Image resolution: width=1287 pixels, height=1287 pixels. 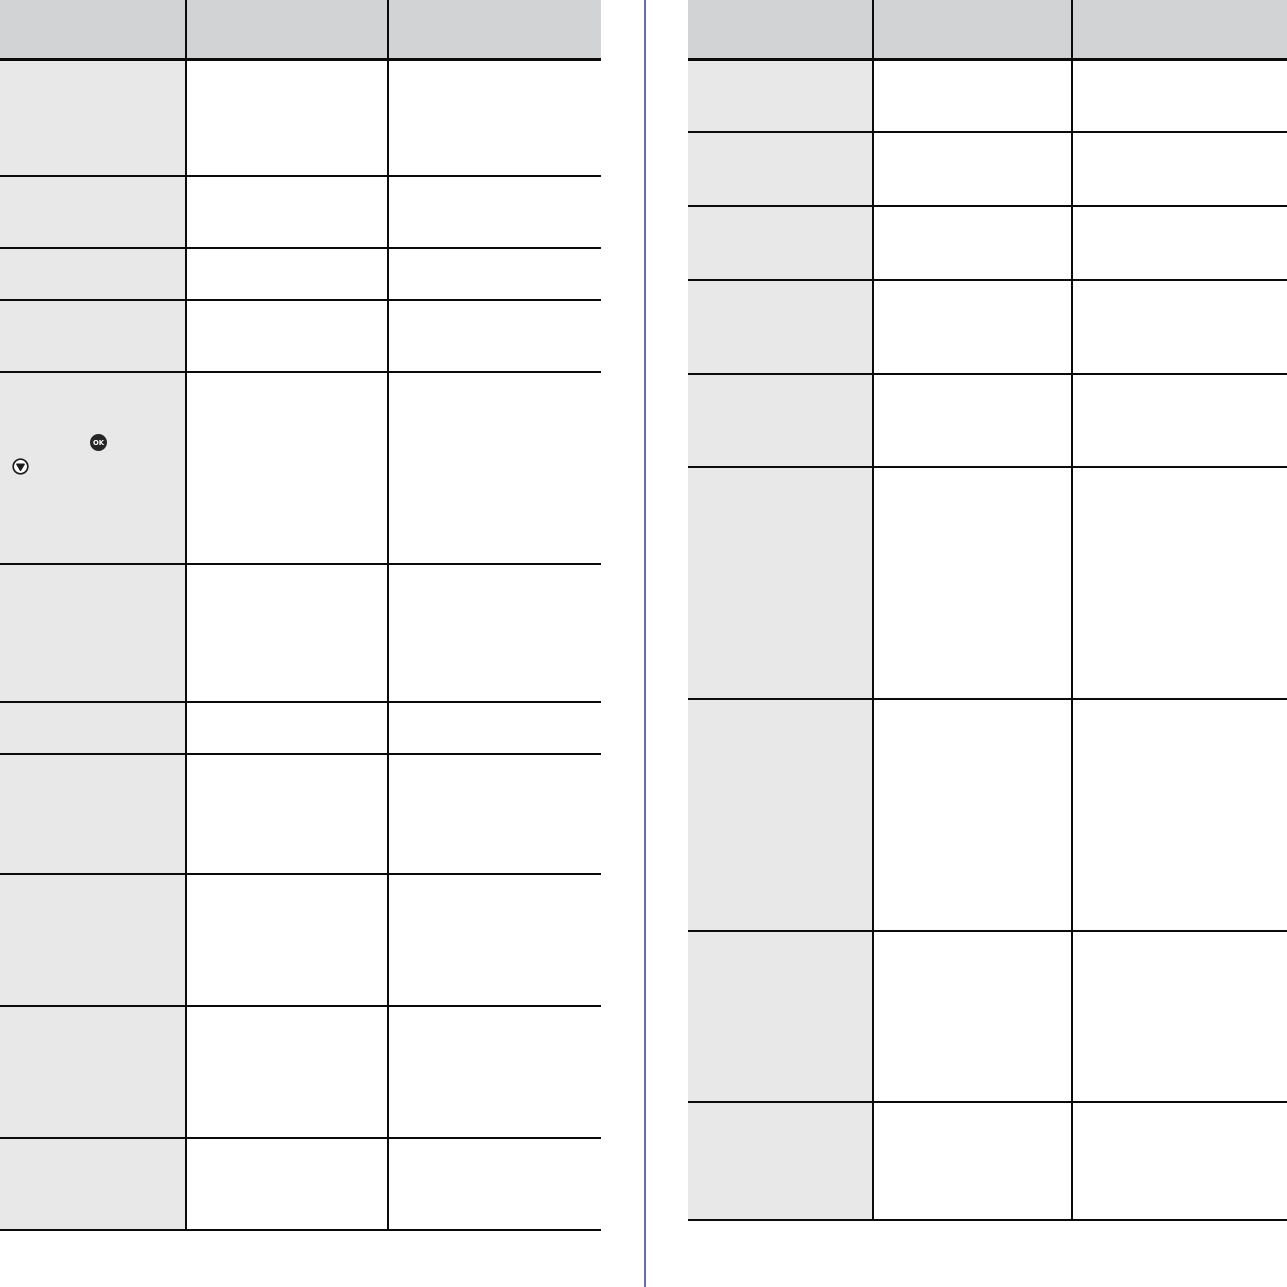 What do you see at coordinates (645, 643) in the screenshot?
I see `page-column-divider-line` at bounding box center [645, 643].